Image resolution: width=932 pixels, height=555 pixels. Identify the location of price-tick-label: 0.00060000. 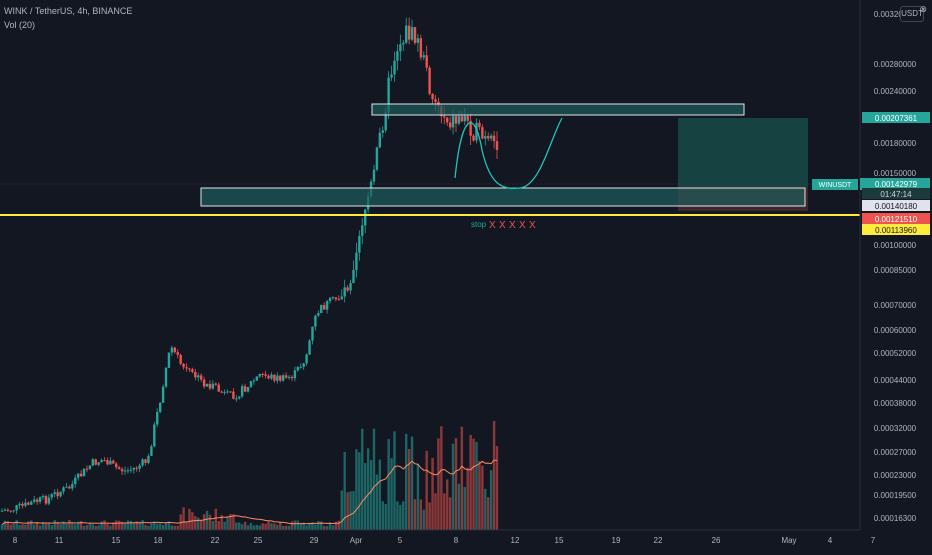
(895, 330).